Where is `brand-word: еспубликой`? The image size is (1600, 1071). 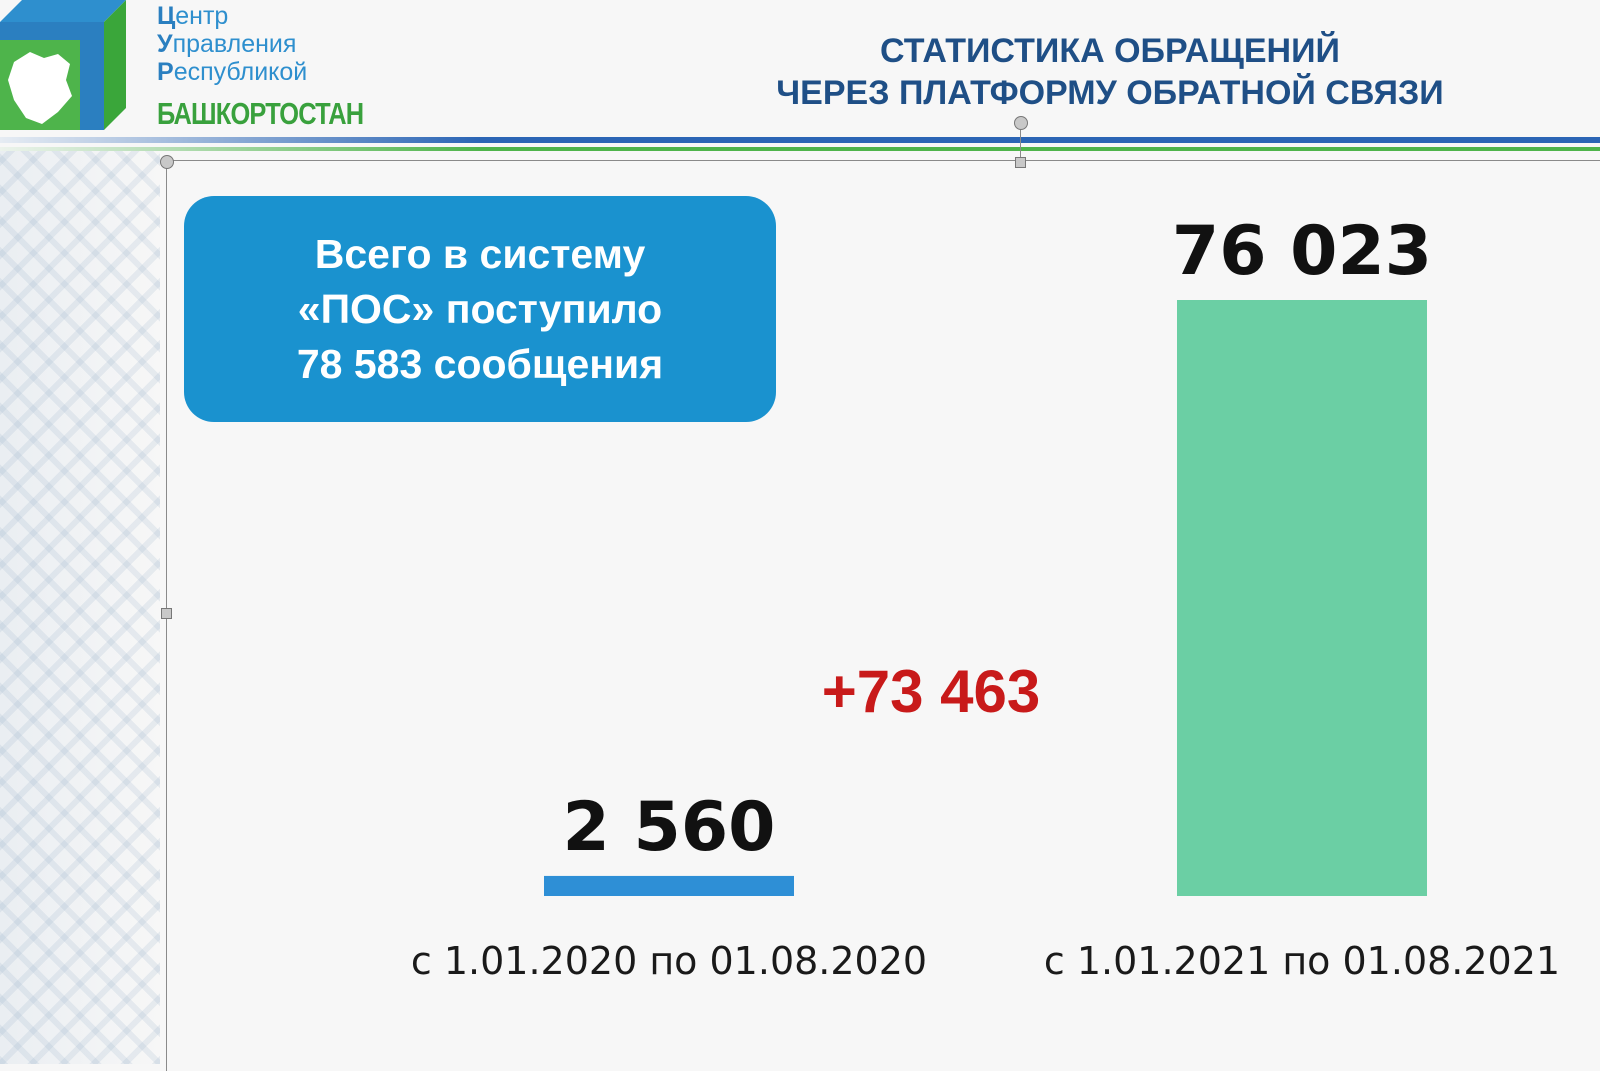 brand-word: еспубликой is located at coordinates (240, 72).